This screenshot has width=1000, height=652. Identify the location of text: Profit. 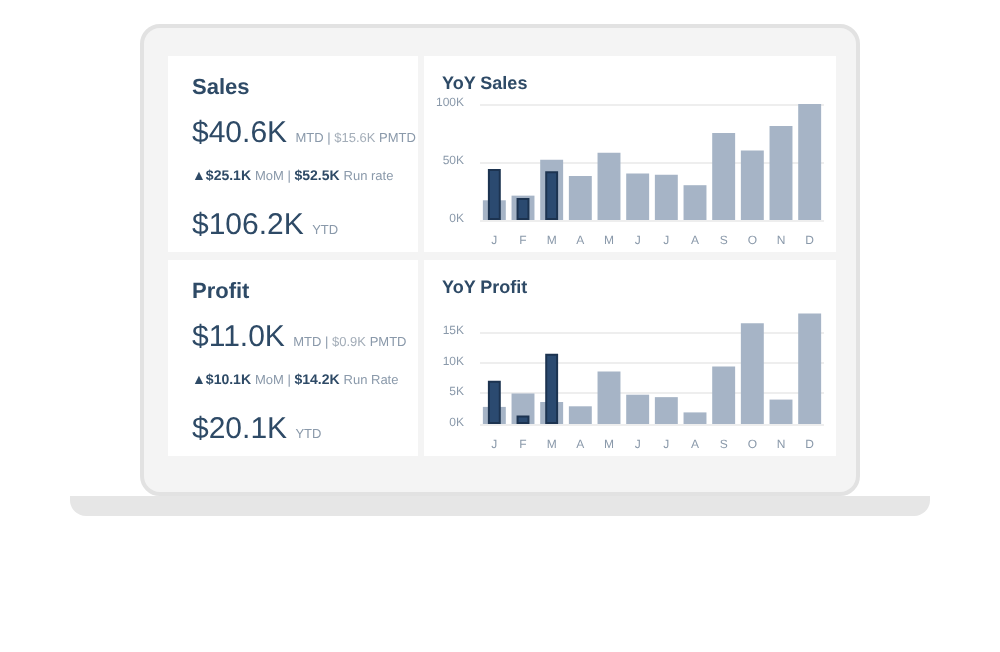
(222, 292).